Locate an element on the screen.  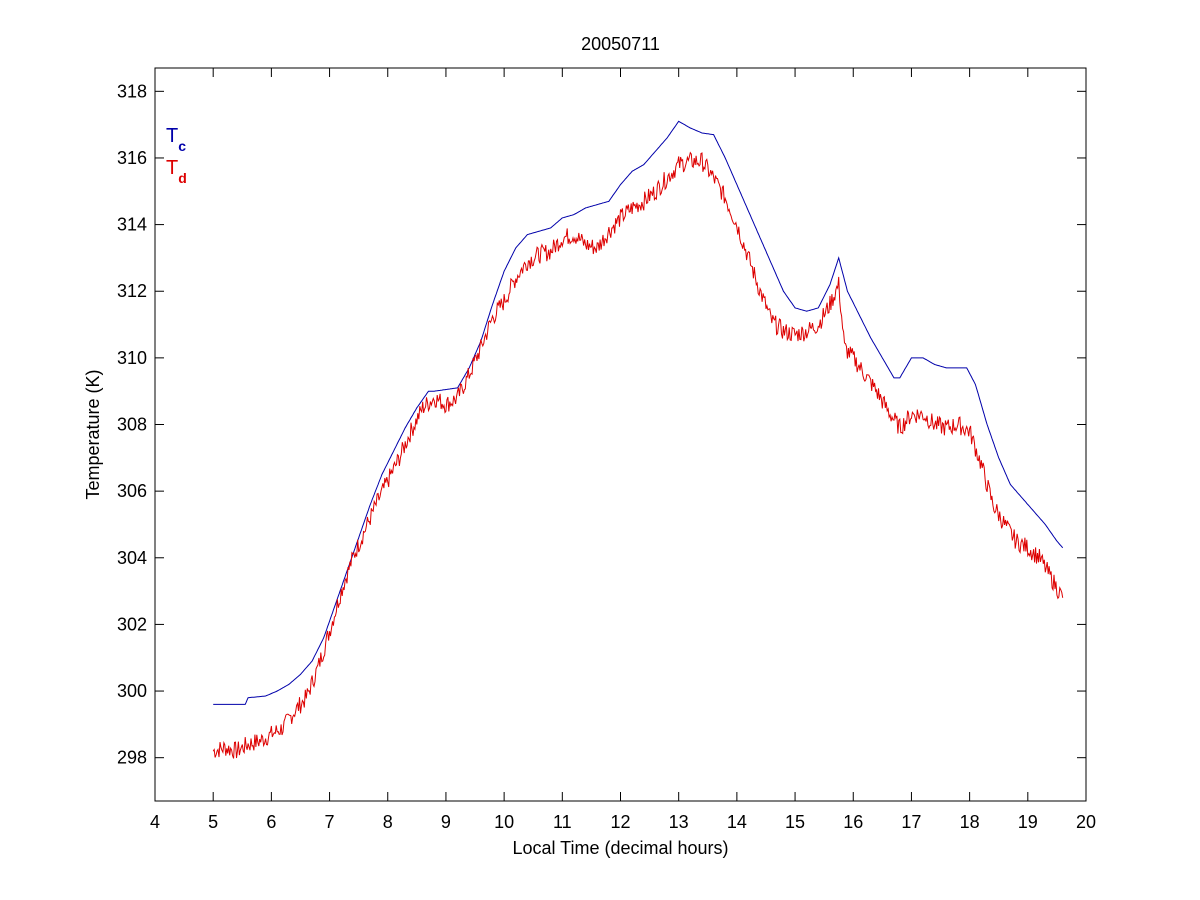
y-tick-label: 306 is located at coordinates (132, 491).